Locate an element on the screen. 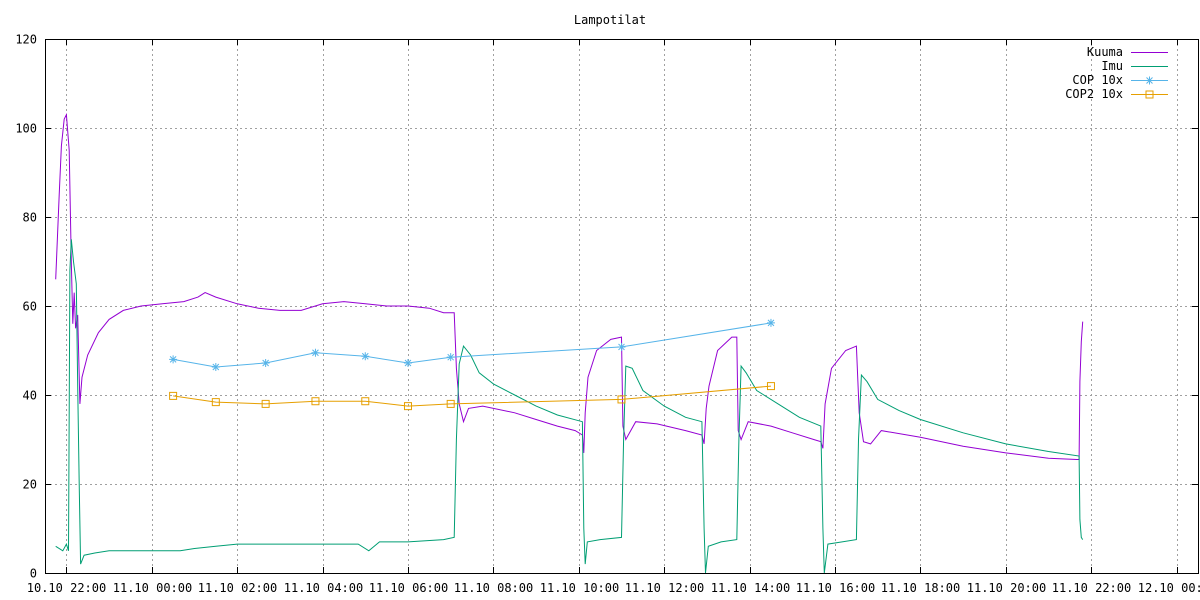 The height and width of the screenshot is (600, 1200). legend-item: COP 10x is located at coordinates (1120, 80).